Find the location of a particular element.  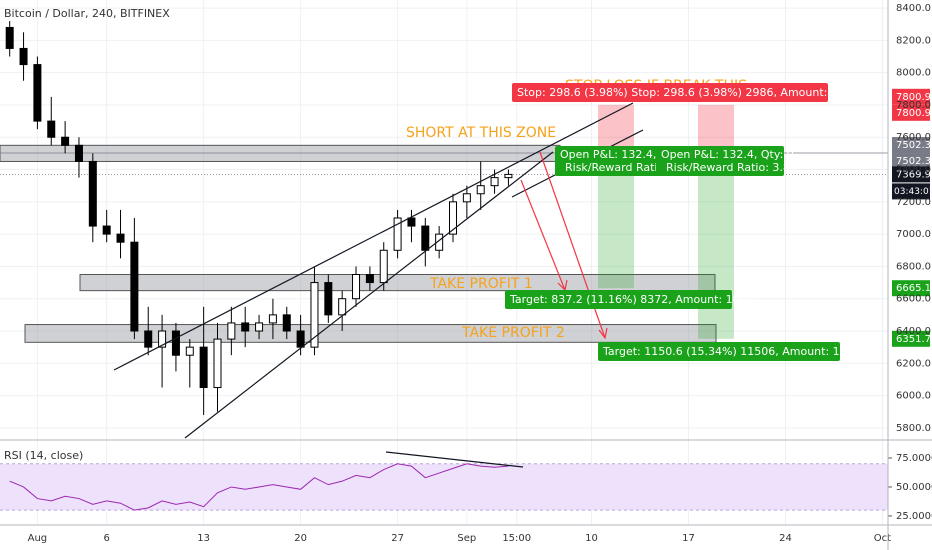

pnl-box-text: Risk/Reward Ratio: 3.85 is located at coordinates (731, 167).